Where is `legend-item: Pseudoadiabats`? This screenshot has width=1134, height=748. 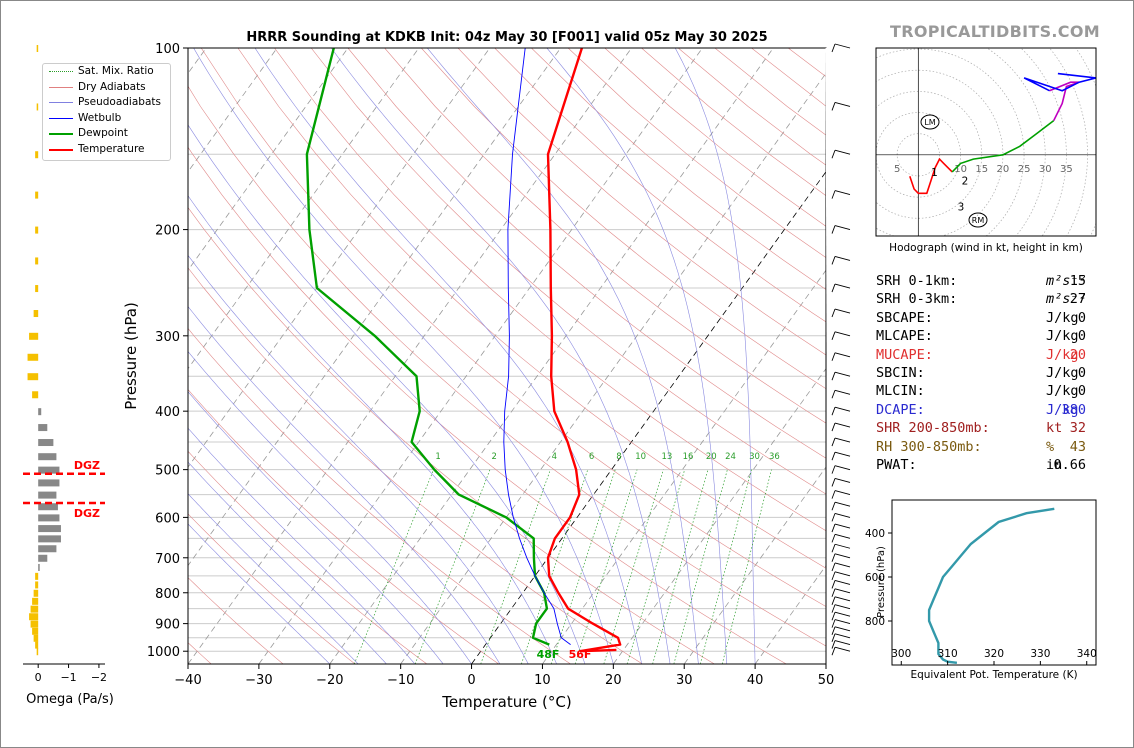
legend-item: Pseudoadiabats is located at coordinates (106, 103).